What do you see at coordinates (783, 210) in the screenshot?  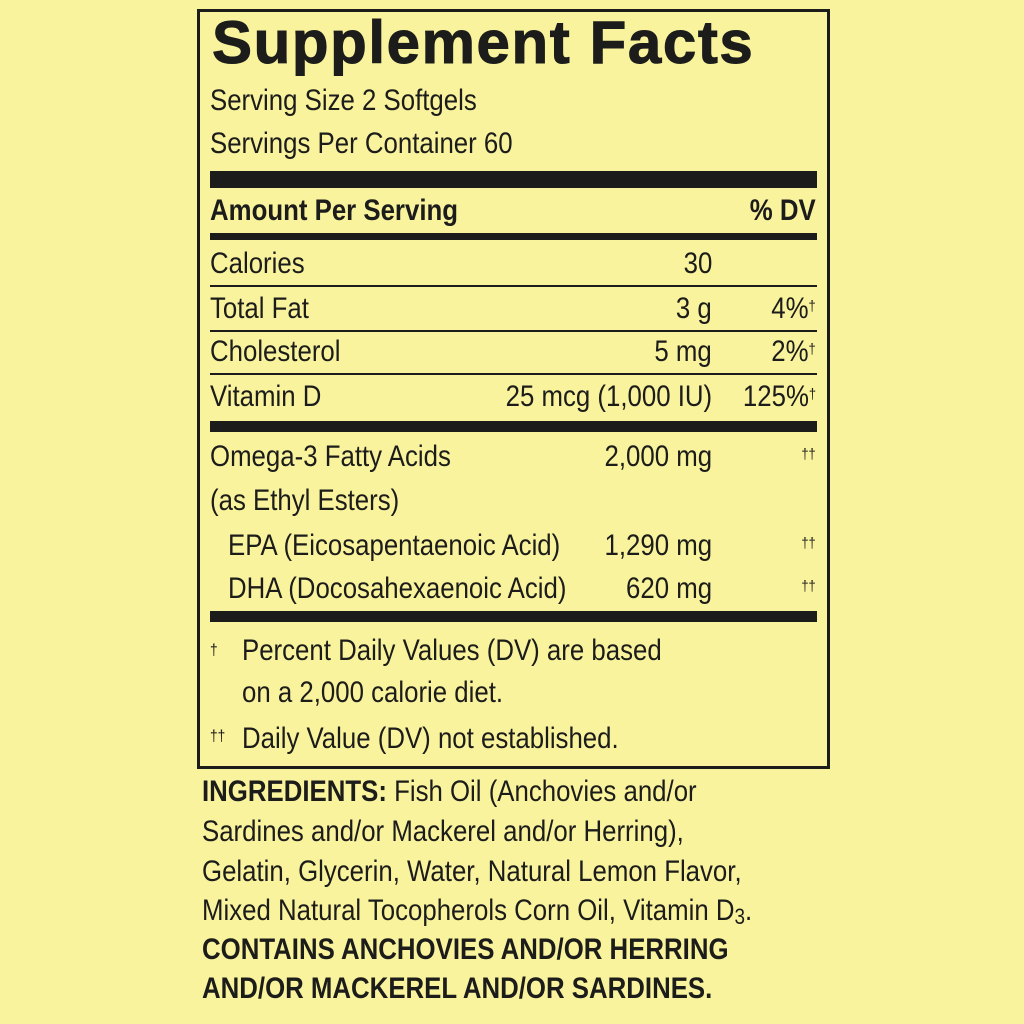 I see `dv-header: % DV` at bounding box center [783, 210].